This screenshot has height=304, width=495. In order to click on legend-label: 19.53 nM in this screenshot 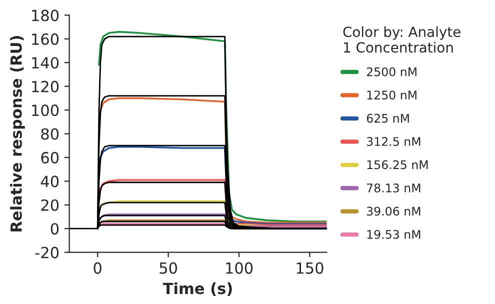, I will do `click(393, 234)`.